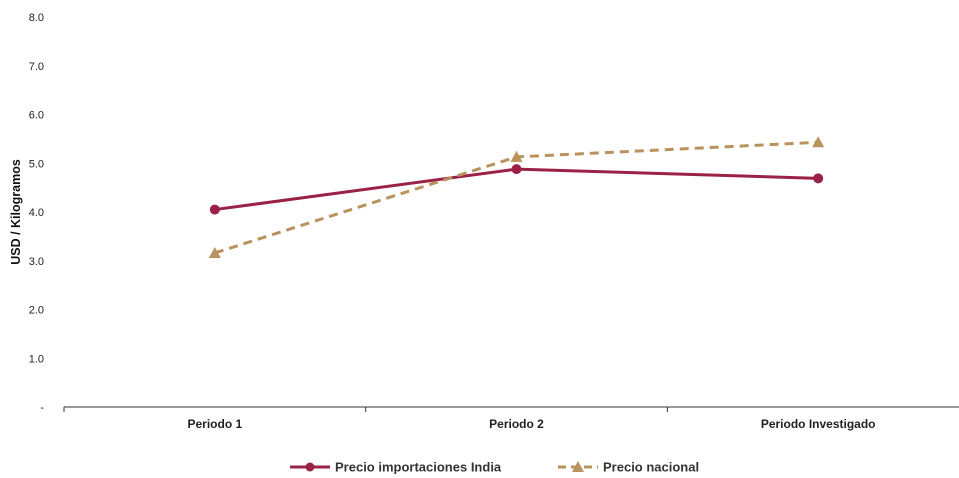 The width and height of the screenshot is (959, 478). What do you see at coordinates (36, 262) in the screenshot?
I see `y-tick-label: 3.0` at bounding box center [36, 262].